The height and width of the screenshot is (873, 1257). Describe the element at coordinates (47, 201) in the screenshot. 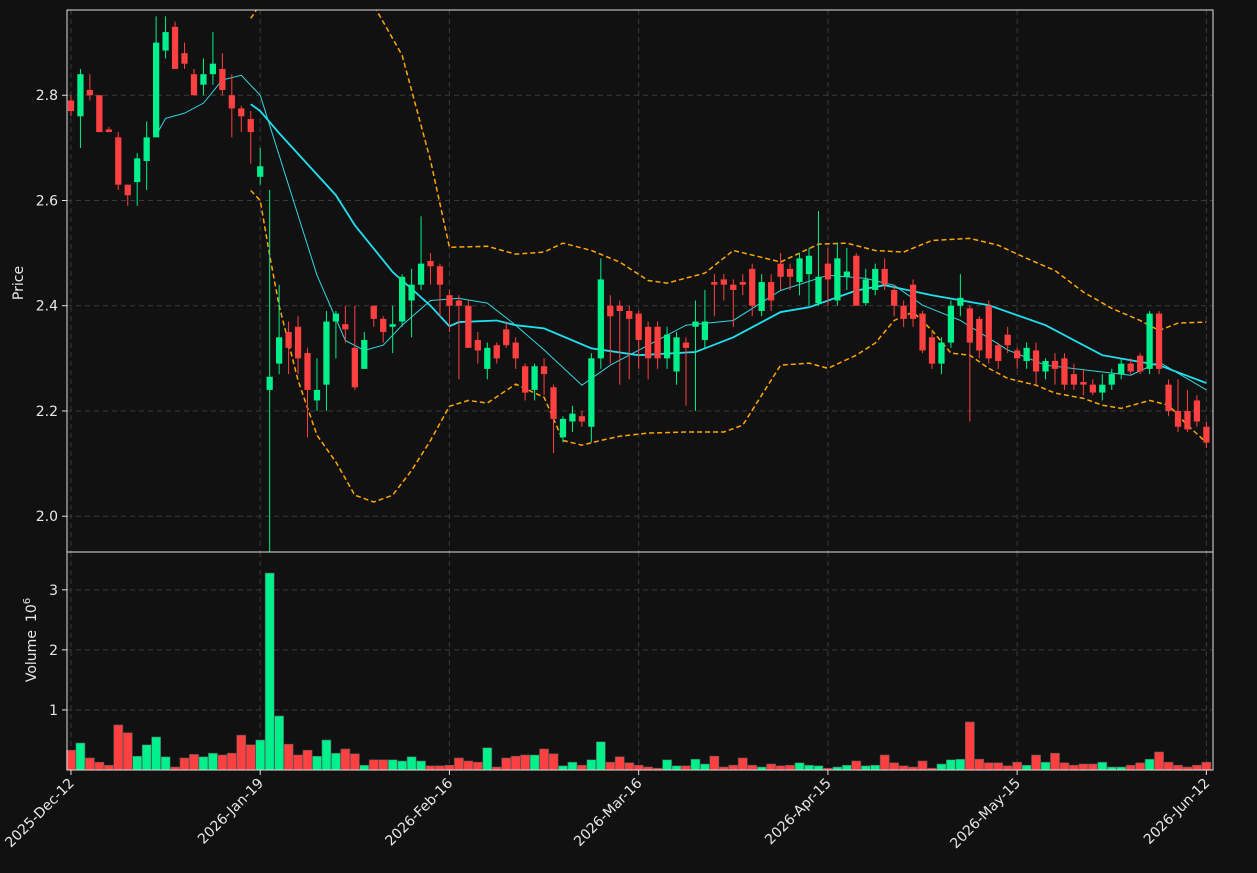

I see `y-tick-label: 2.6` at that location.